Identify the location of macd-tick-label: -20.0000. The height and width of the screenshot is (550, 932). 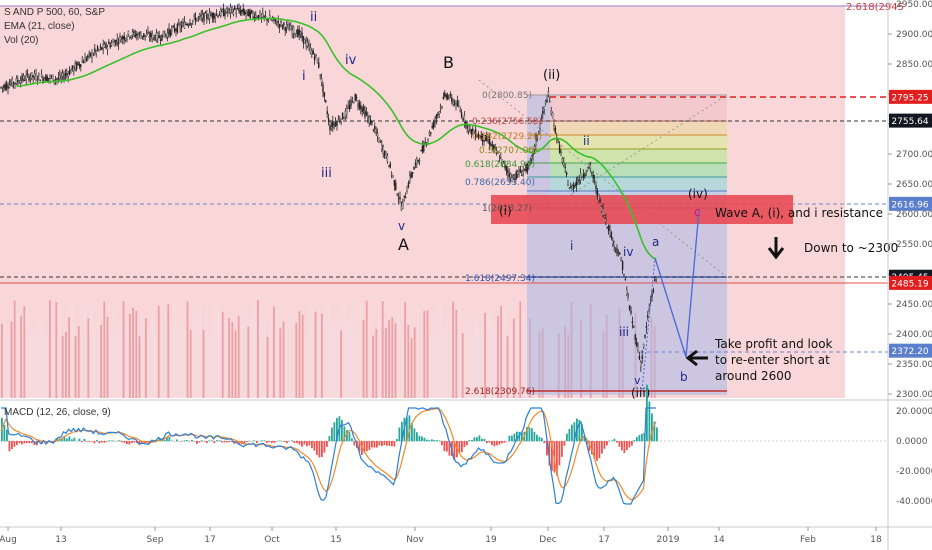
(914, 472).